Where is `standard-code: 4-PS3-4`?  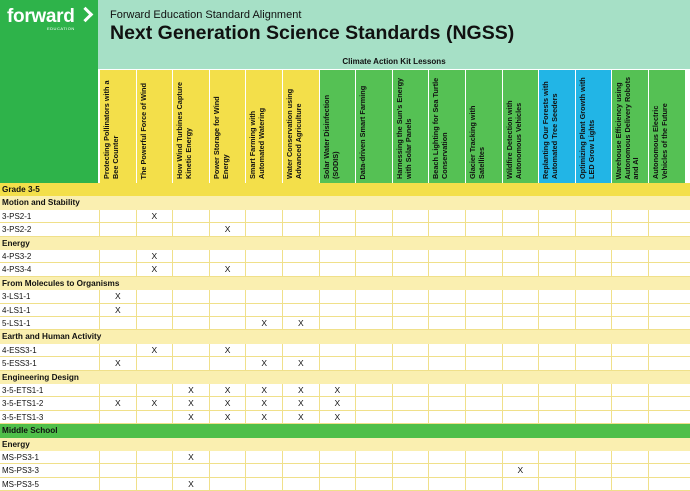
standard-code: 4-PS3-4 is located at coordinates (17, 270).